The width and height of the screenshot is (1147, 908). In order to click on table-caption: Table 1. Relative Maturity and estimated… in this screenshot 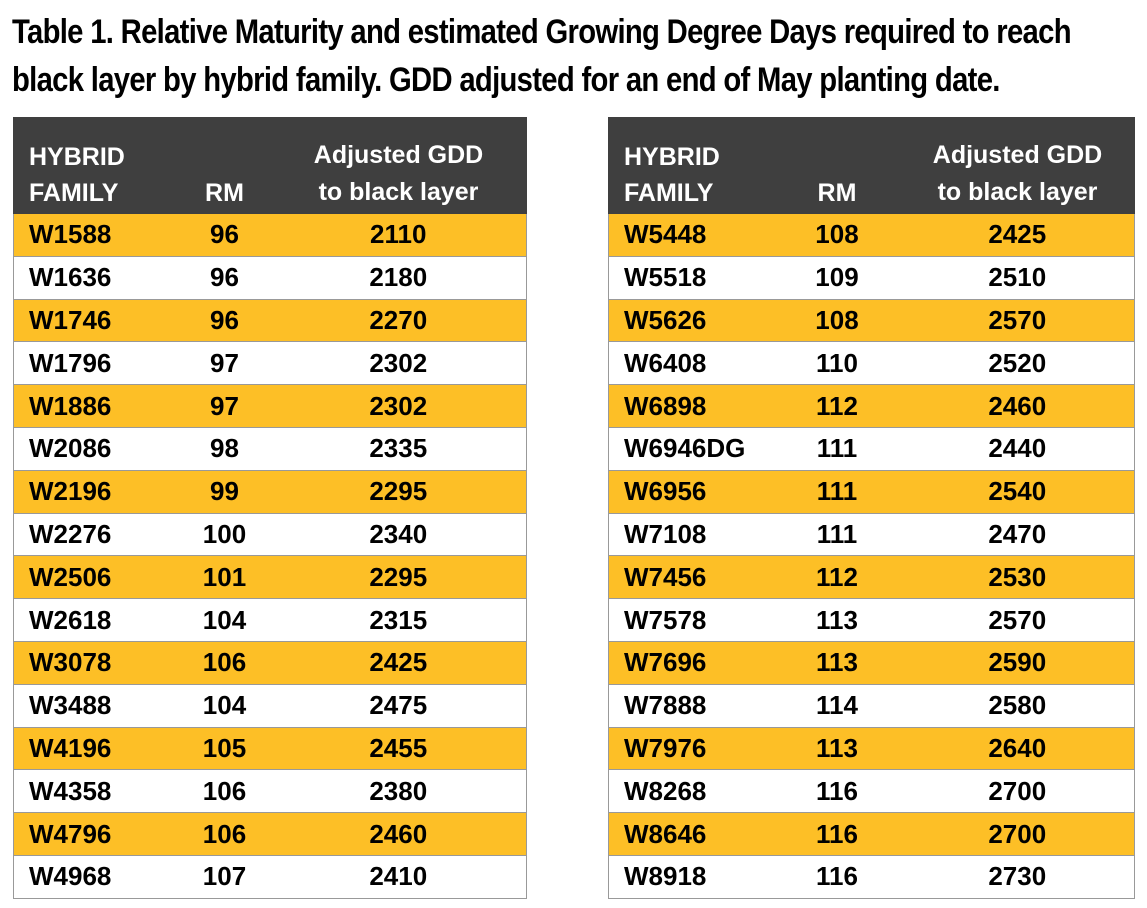, I will do `click(542, 56)`.